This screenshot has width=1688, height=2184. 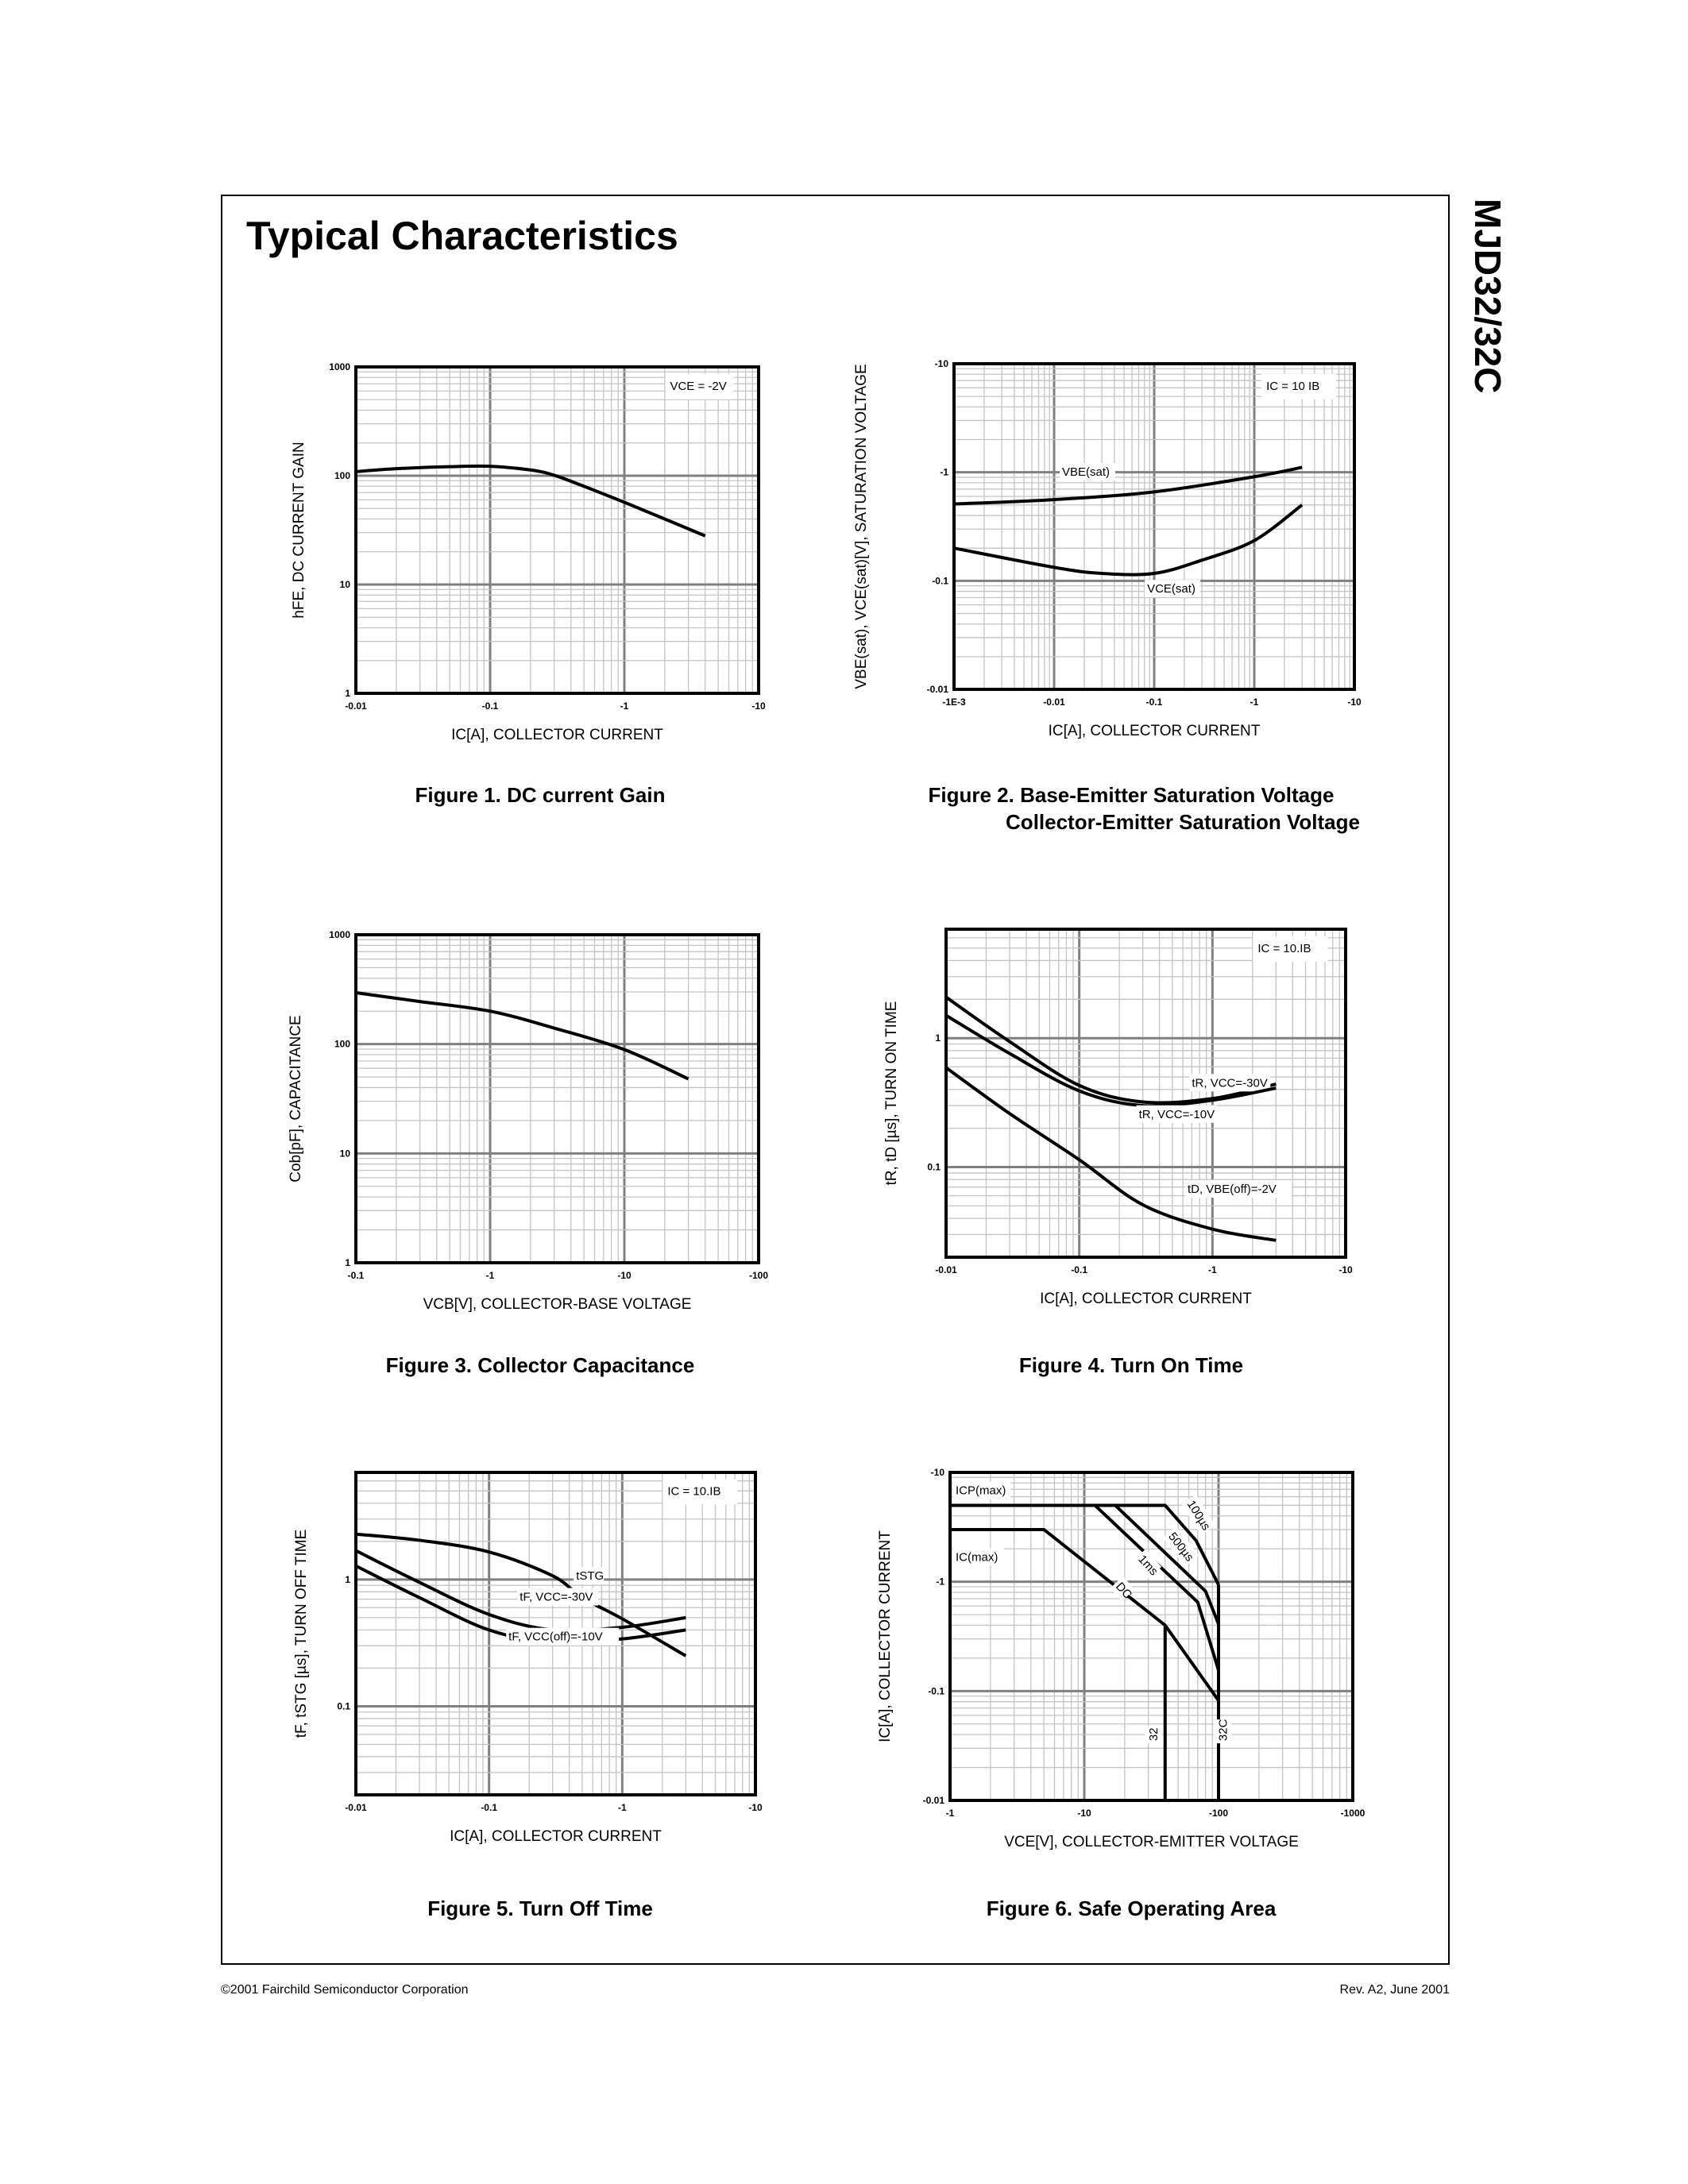 What do you see at coordinates (694, 1491) in the screenshot?
I see `annotation-label: IC = 10.IB` at bounding box center [694, 1491].